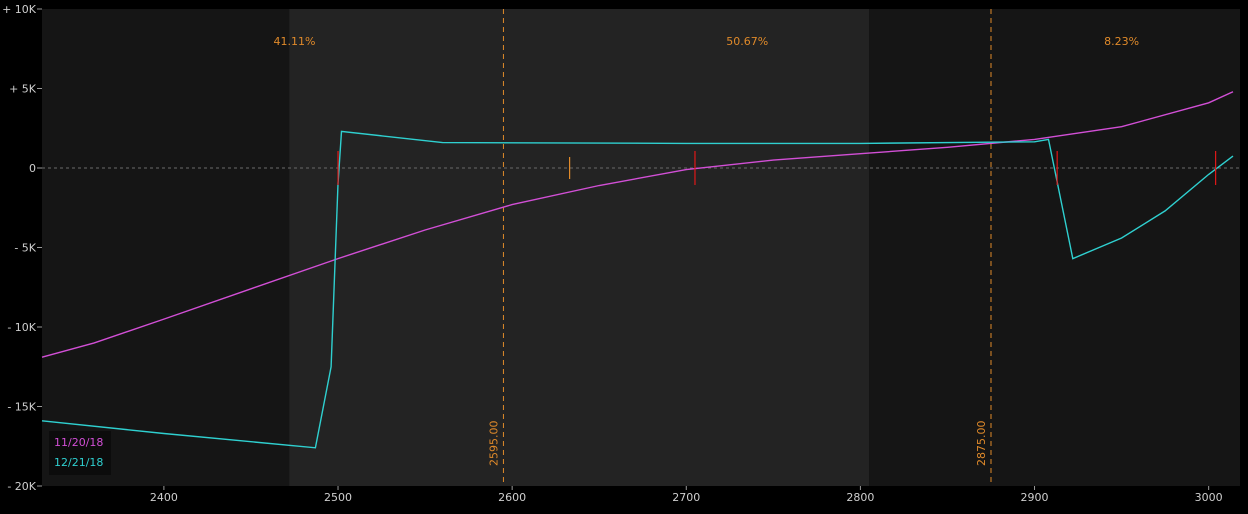 The image size is (1248, 514). I want to click on x-tick-label-4: 2800, so click(860, 497).